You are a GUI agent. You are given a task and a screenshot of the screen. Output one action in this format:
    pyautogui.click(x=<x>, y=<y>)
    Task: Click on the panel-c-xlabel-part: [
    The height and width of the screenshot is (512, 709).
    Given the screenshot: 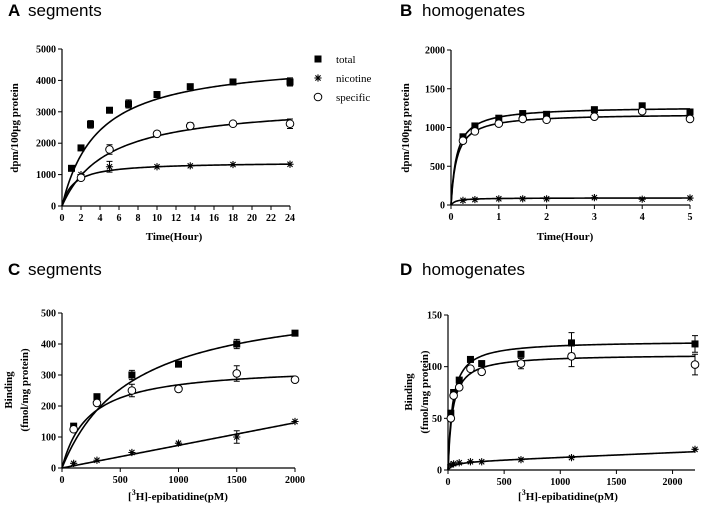 What is the action you would take?
    pyautogui.click(x=130, y=497)
    